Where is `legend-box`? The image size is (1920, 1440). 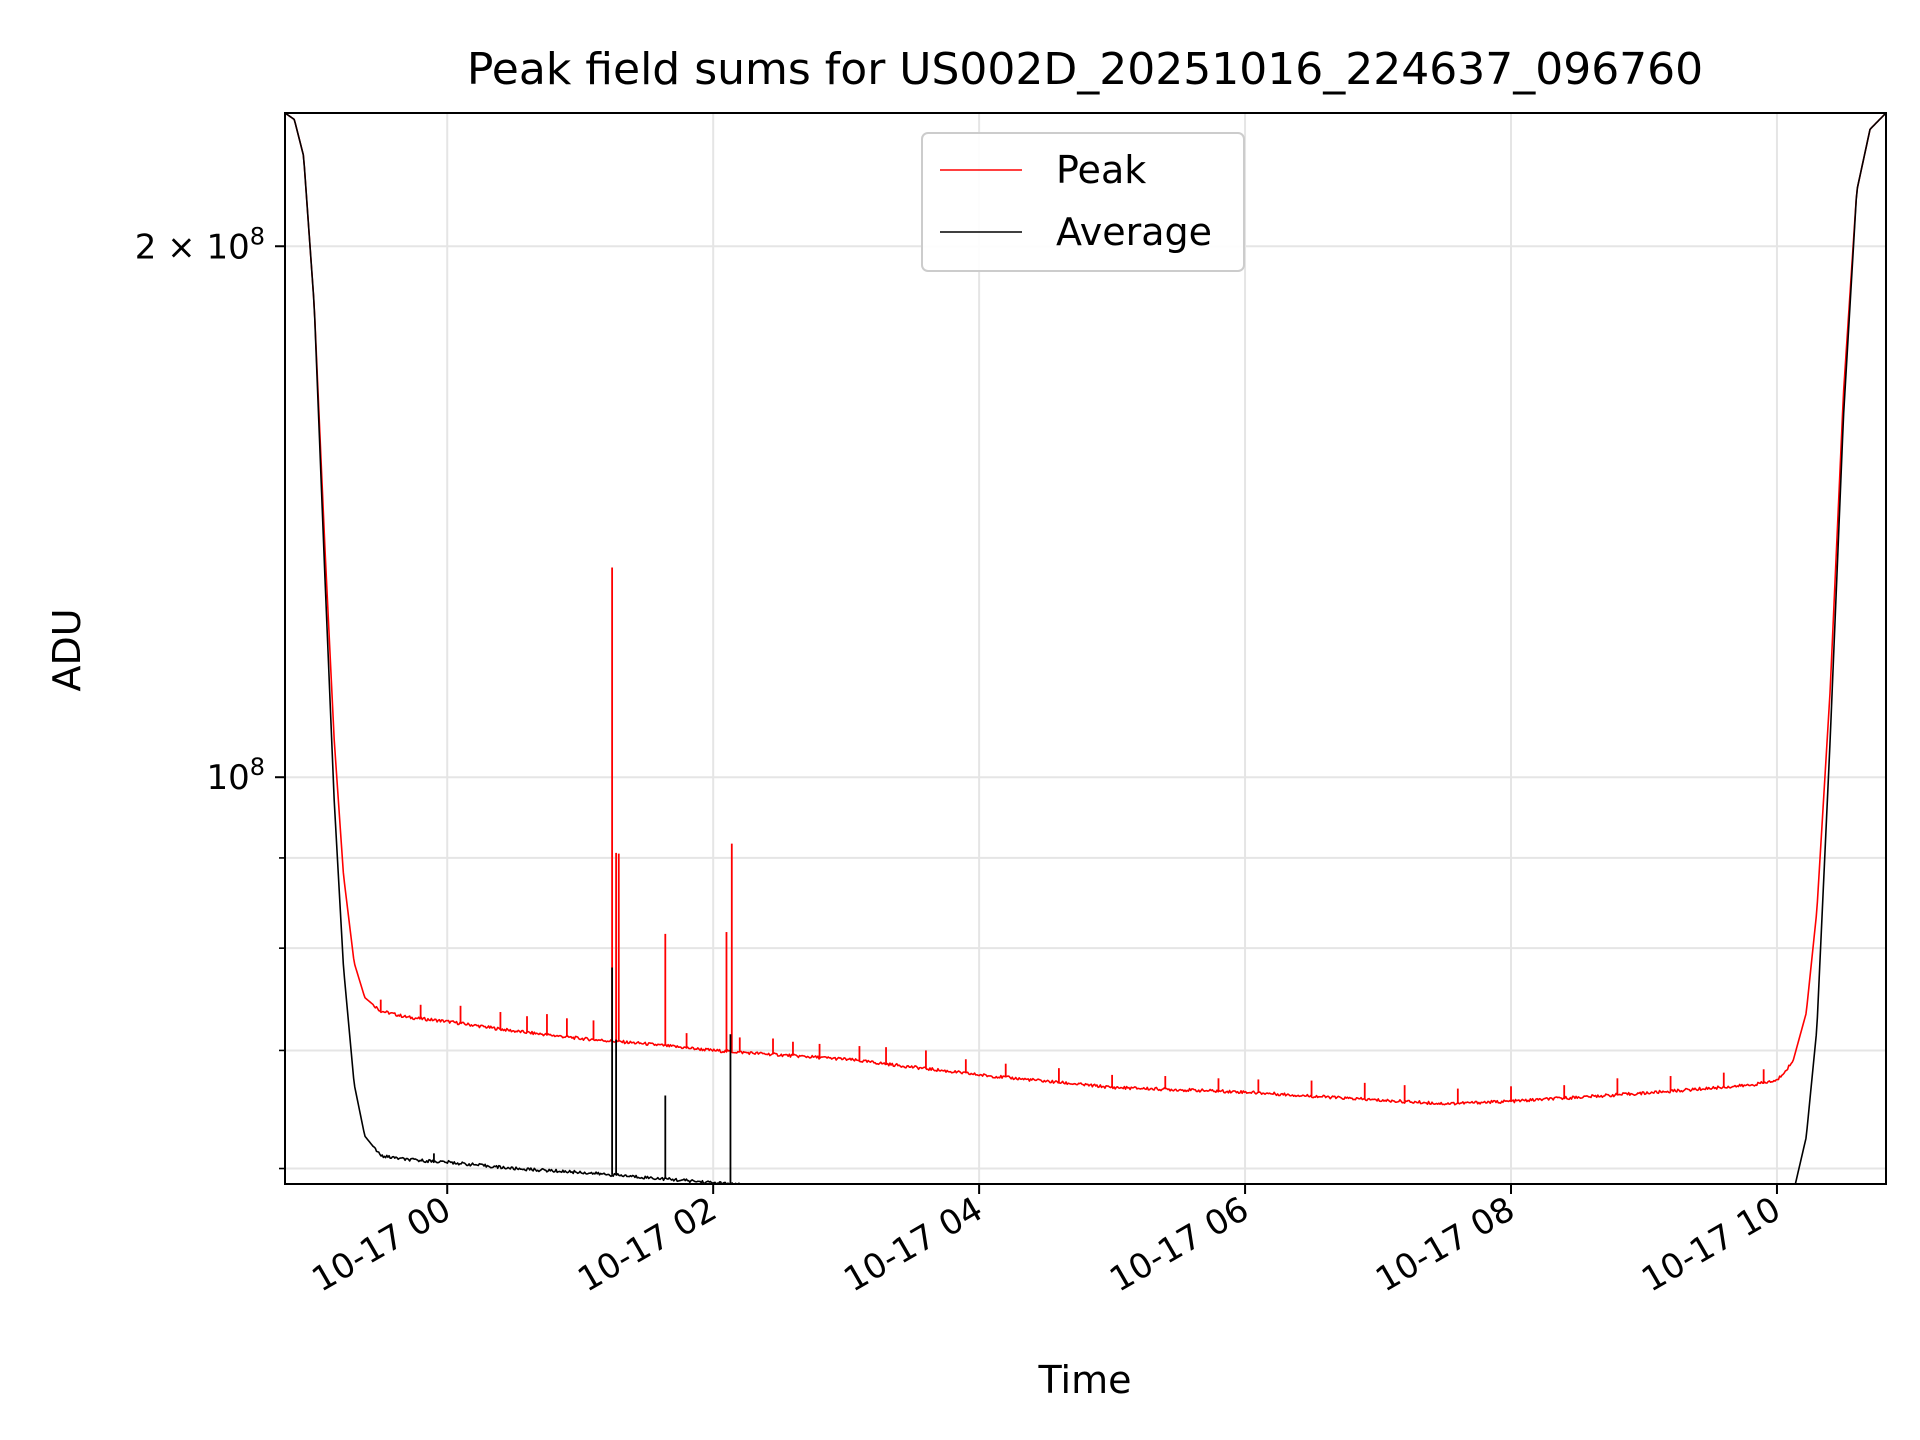
legend-box is located at coordinates (1083, 202).